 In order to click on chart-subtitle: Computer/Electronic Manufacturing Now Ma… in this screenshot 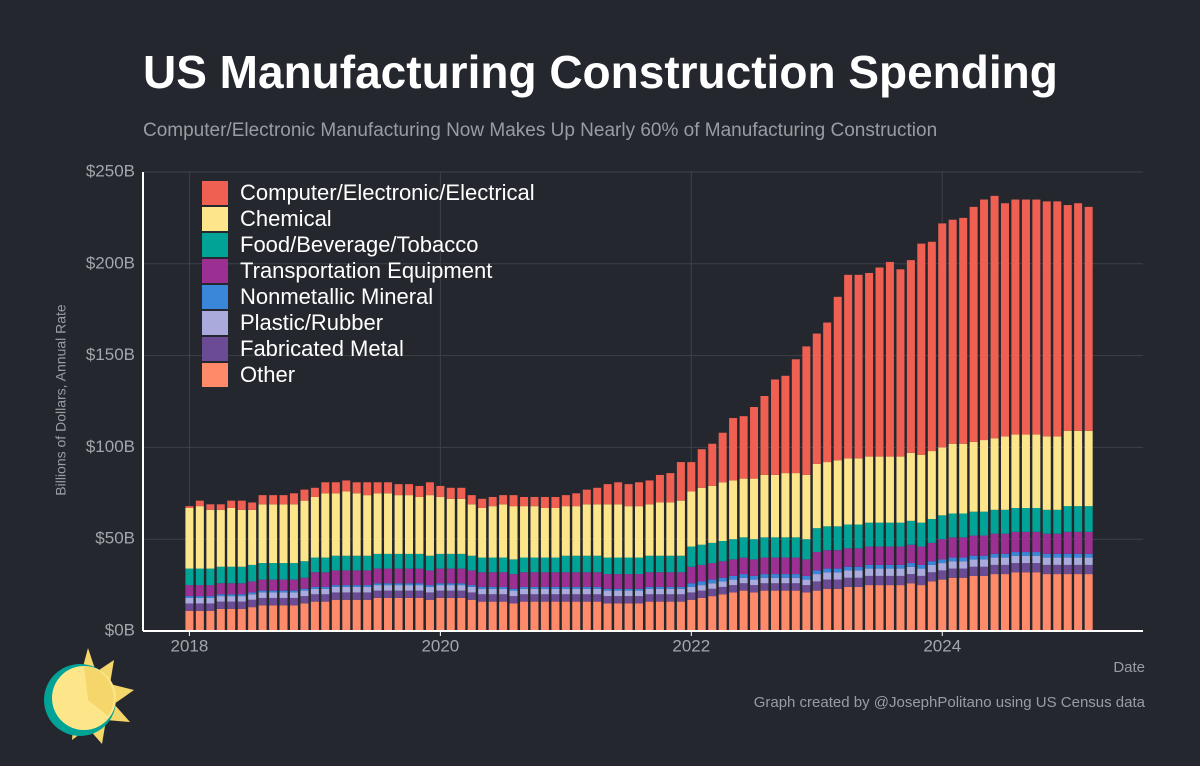, I will do `click(540, 130)`.